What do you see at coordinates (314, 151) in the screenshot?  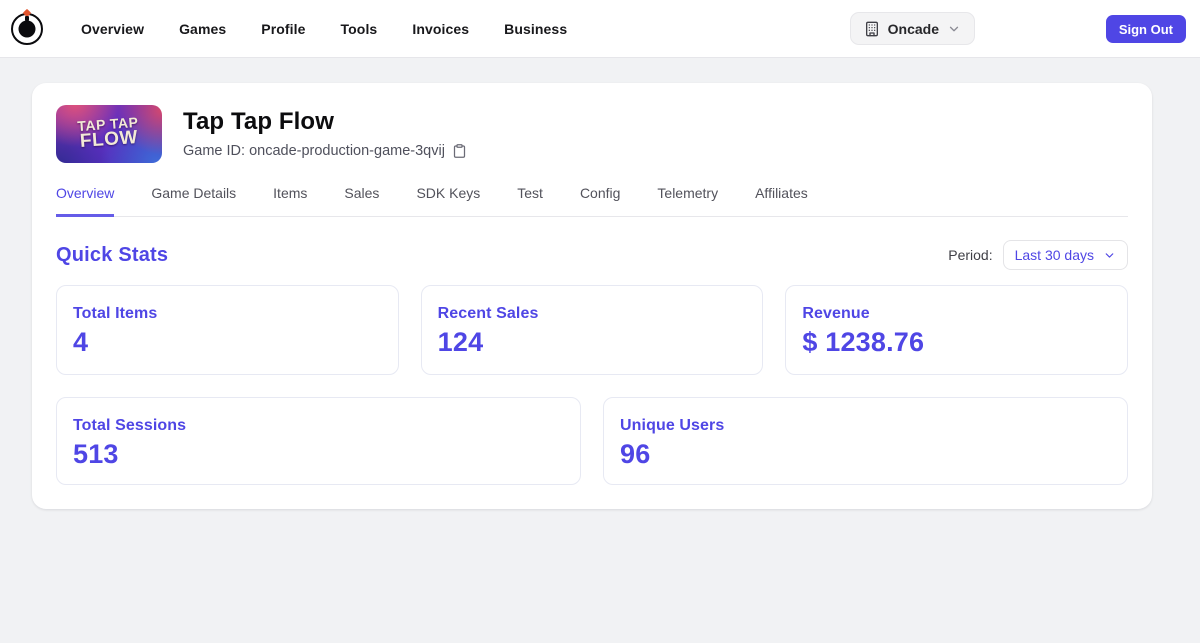 I see `game-id-text: Game ID: oncade-production-game-3qvij` at bounding box center [314, 151].